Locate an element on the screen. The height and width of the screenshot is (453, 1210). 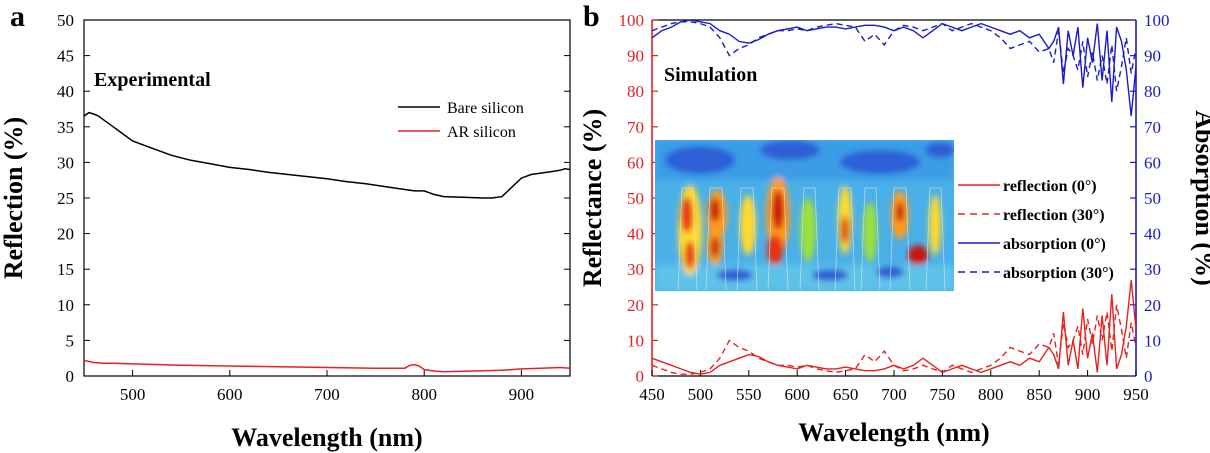
left-y-tick-label-70: 70 is located at coordinates (635, 127).